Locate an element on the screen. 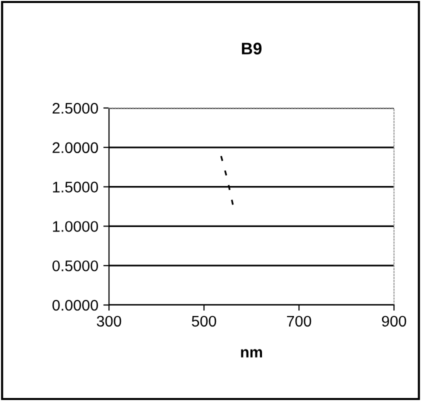 Image resolution: width=421 pixels, height=401 pixels. x-tick-label: 300 is located at coordinates (109, 321).